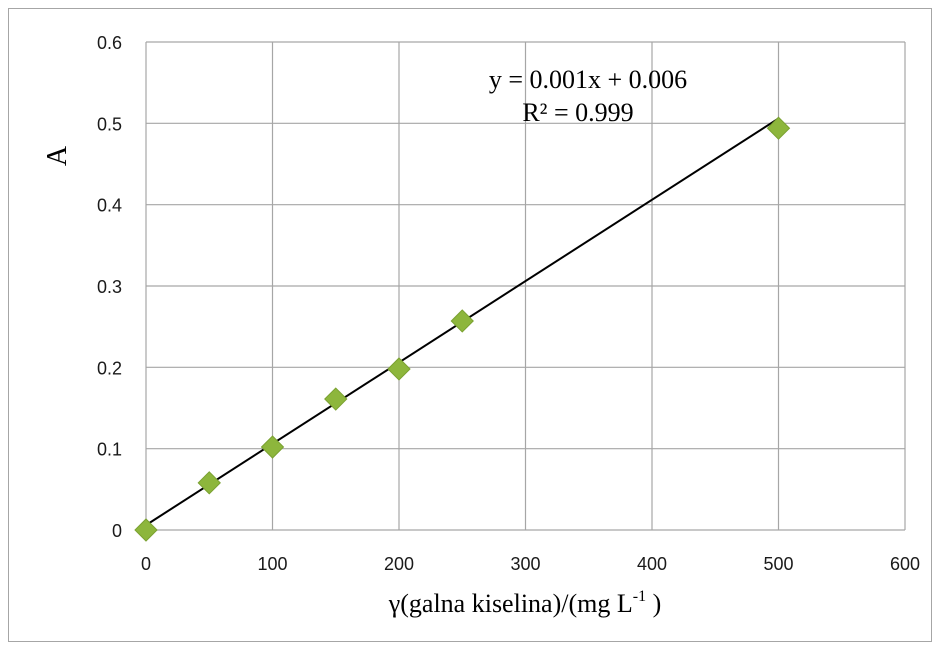 Image resolution: width=940 pixels, height=650 pixels. What do you see at coordinates (109, 368) in the screenshot?
I see `y-tick-label: 0.2` at bounding box center [109, 368].